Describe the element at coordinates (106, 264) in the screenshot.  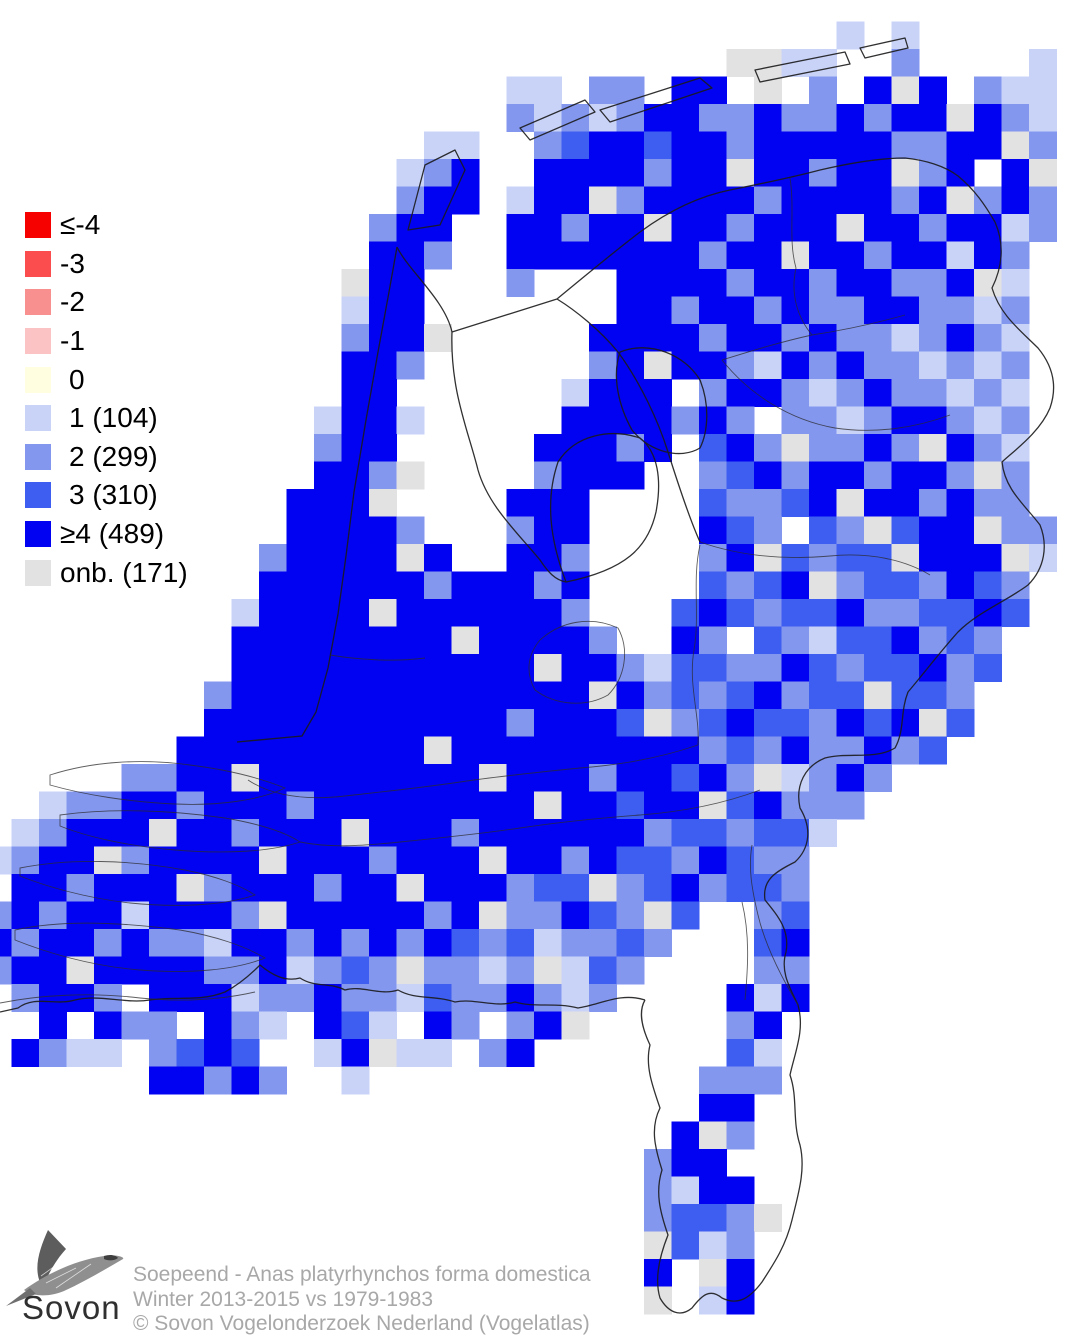
I see `legend-item: -3` at that location.